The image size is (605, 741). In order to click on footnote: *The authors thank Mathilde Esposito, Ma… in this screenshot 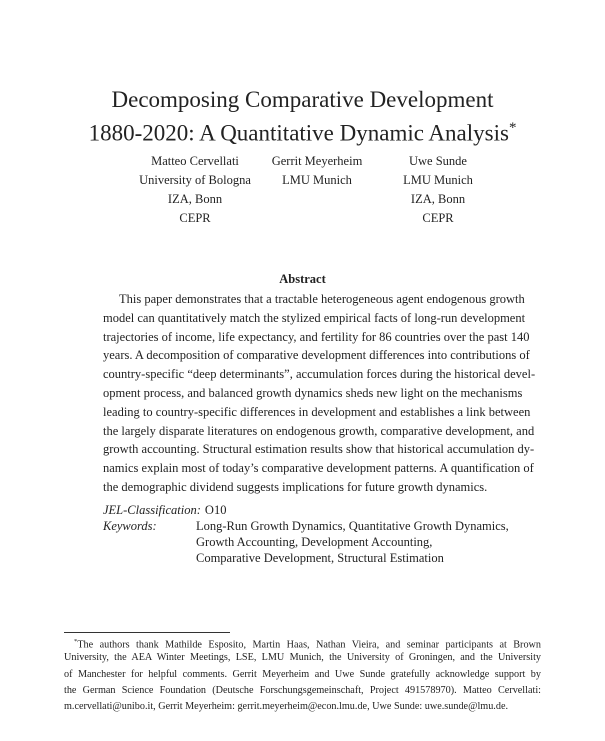, I will do `click(302, 674)`.